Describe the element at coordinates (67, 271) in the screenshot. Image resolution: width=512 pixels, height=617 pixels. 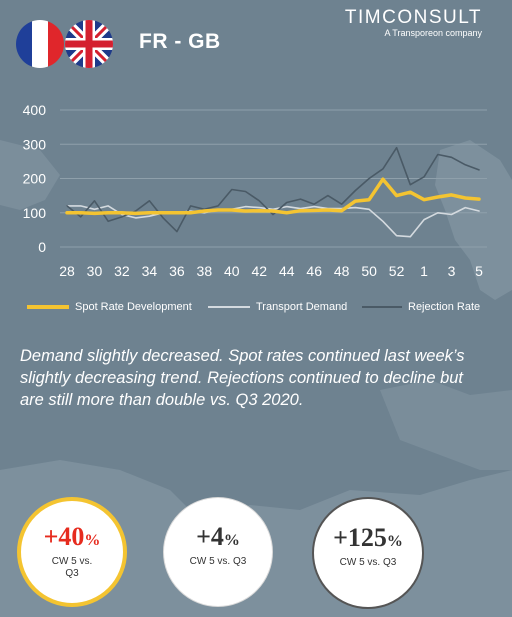
I see `x-tick-label: 28` at that location.